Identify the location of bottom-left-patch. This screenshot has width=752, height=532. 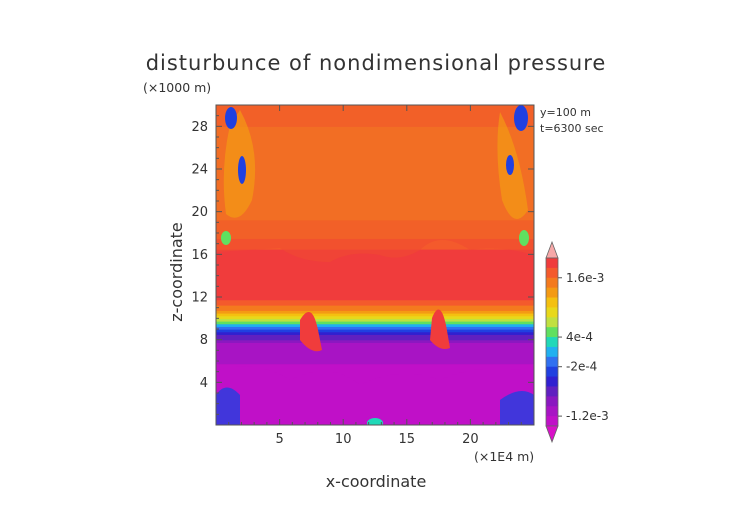
(228, 406).